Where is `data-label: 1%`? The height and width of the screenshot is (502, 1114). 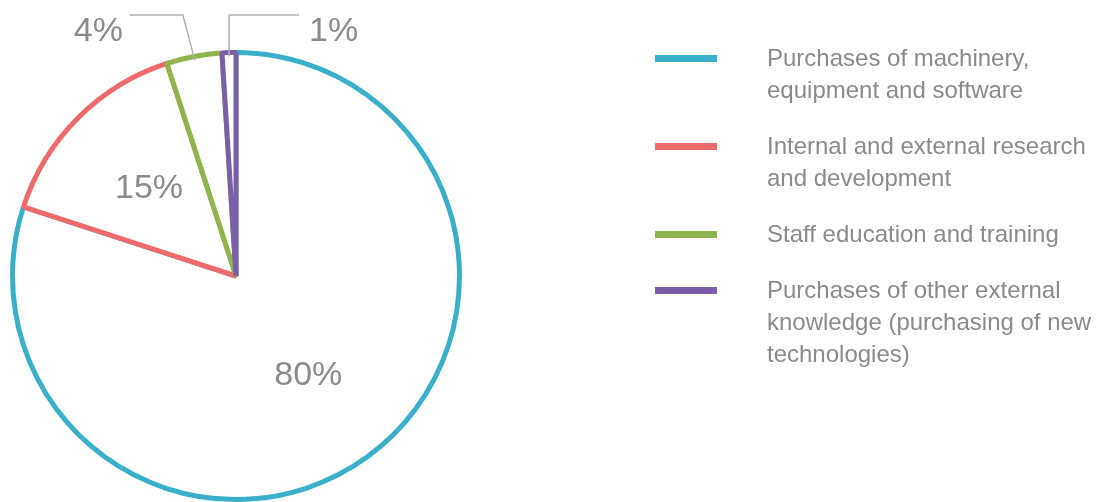 data-label: 1% is located at coordinates (334, 29).